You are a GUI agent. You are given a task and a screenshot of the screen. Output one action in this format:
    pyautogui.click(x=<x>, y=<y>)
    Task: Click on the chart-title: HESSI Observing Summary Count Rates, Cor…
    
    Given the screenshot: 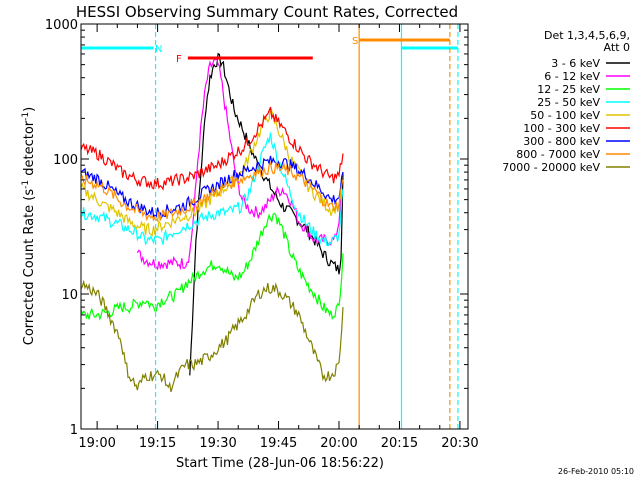 What is the action you would take?
    pyautogui.click(x=267, y=12)
    